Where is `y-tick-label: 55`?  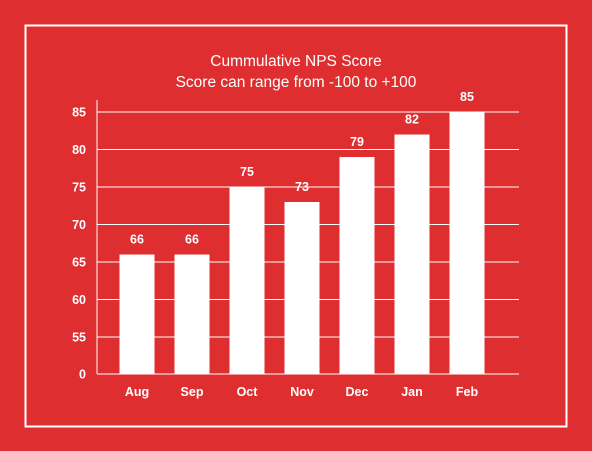
y-tick-label: 55 is located at coordinates (79, 338).